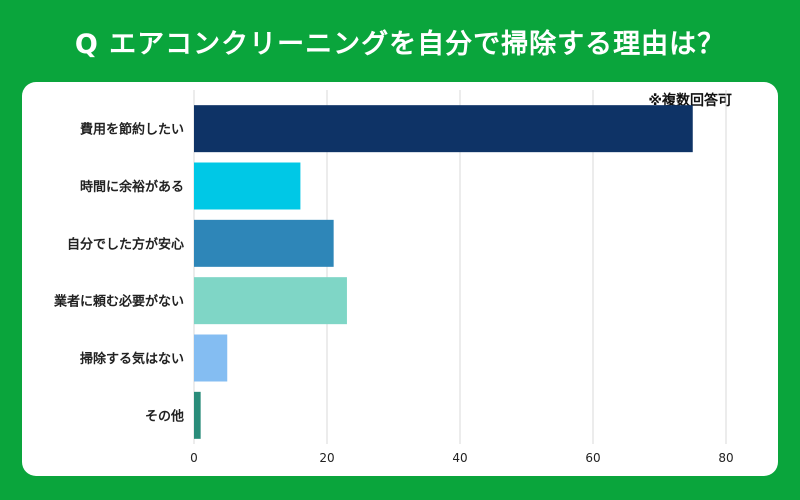 The height and width of the screenshot is (500, 800). I want to click on multiple-answer-note: ※複数回答可, so click(690, 101).